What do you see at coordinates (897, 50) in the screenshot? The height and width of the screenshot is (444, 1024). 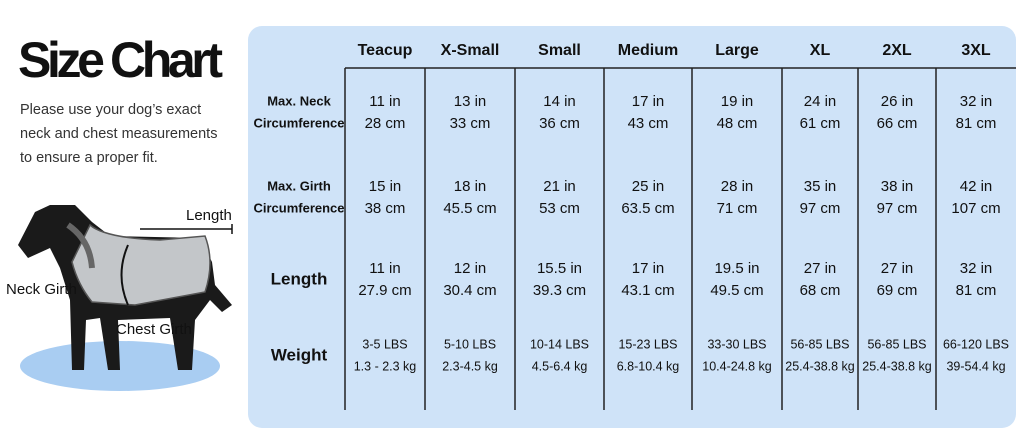 I see `column-header: 2XL` at bounding box center [897, 50].